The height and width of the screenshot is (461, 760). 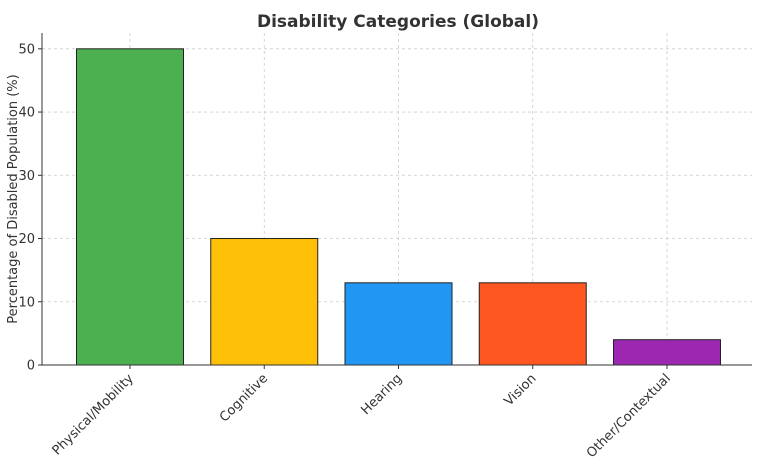 What do you see at coordinates (264, 302) in the screenshot?
I see `bar-cognitive` at bounding box center [264, 302].